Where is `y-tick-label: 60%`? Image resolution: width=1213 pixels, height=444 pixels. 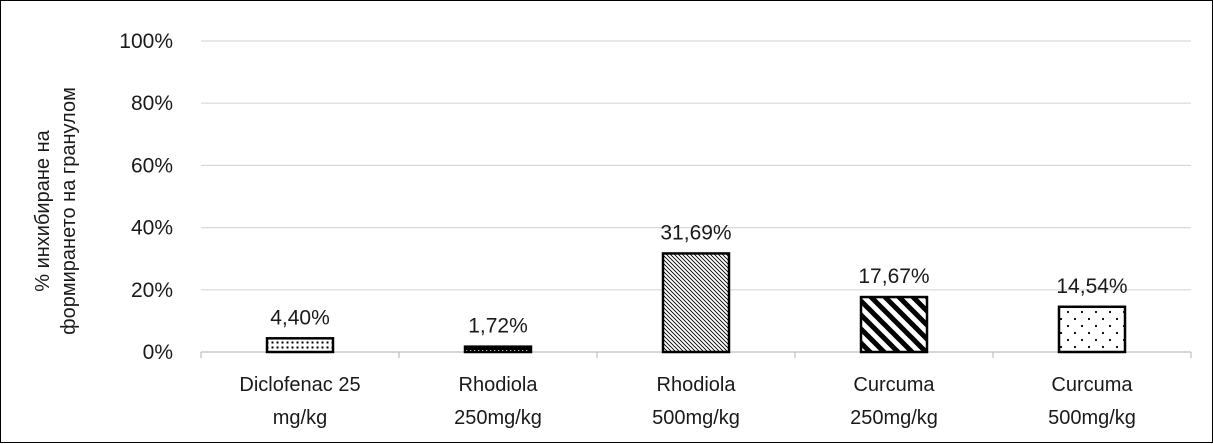 y-tick-label: 60% is located at coordinates (152, 165).